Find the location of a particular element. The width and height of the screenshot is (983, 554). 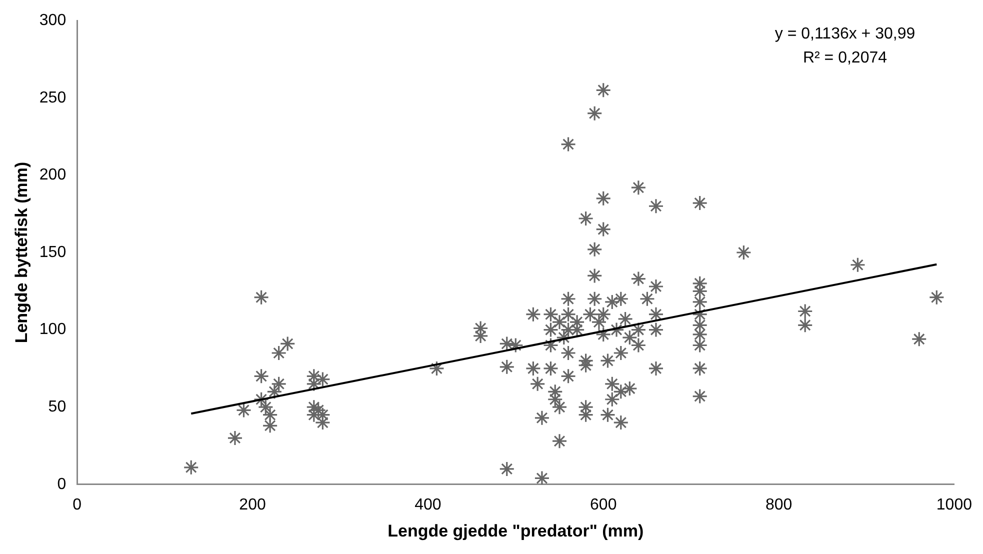

y-tick-label: 100 is located at coordinates (52, 329).